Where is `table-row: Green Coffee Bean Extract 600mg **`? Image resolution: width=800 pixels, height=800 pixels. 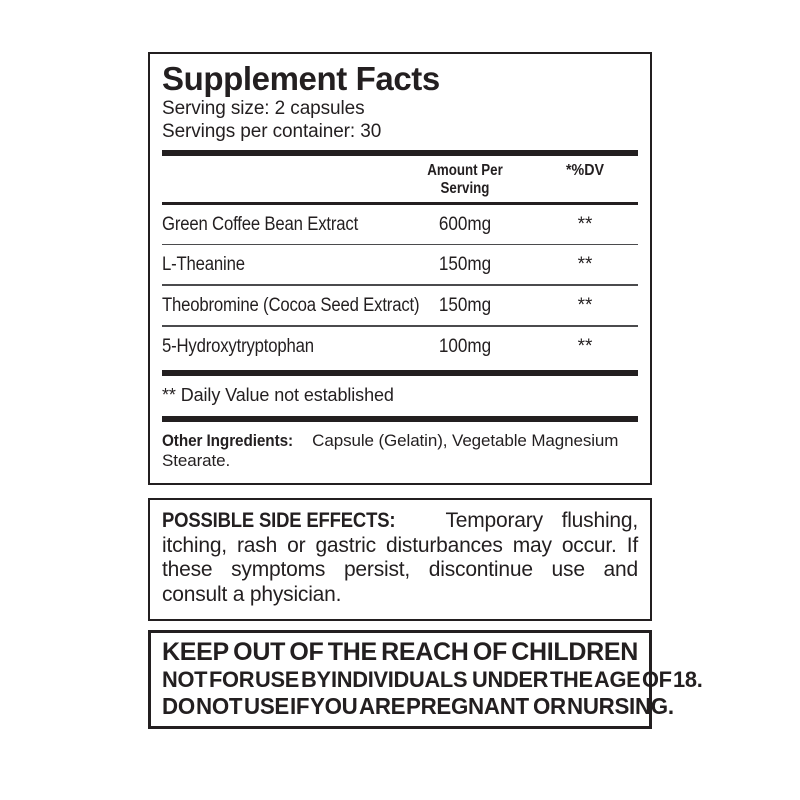 table-row: Green Coffee Bean Extract 600mg ** is located at coordinates (401, 224).